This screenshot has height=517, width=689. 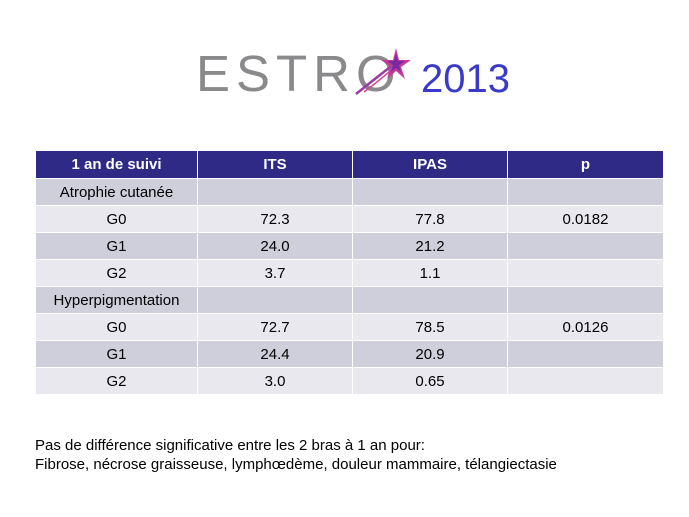 What do you see at coordinates (585, 219) in the screenshot?
I see `table-cell: 0.0182` at bounding box center [585, 219].